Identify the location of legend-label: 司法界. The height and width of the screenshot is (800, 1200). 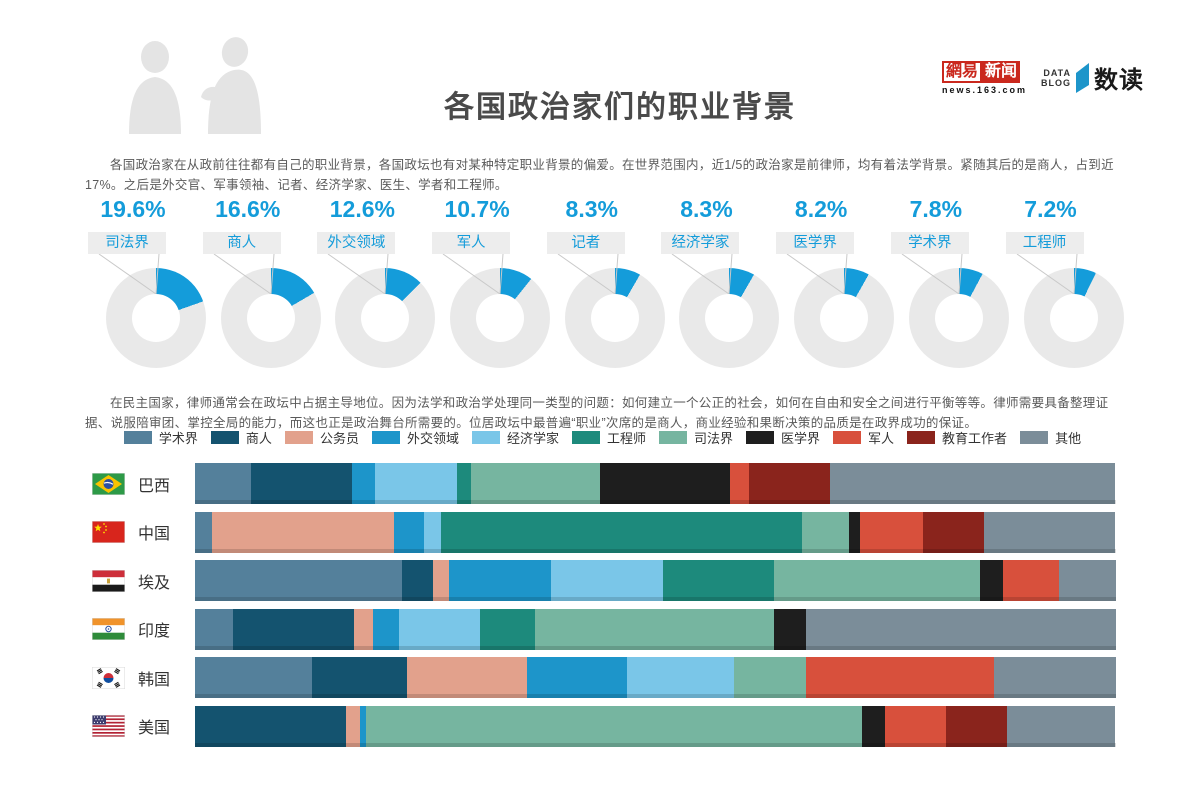
(714, 438).